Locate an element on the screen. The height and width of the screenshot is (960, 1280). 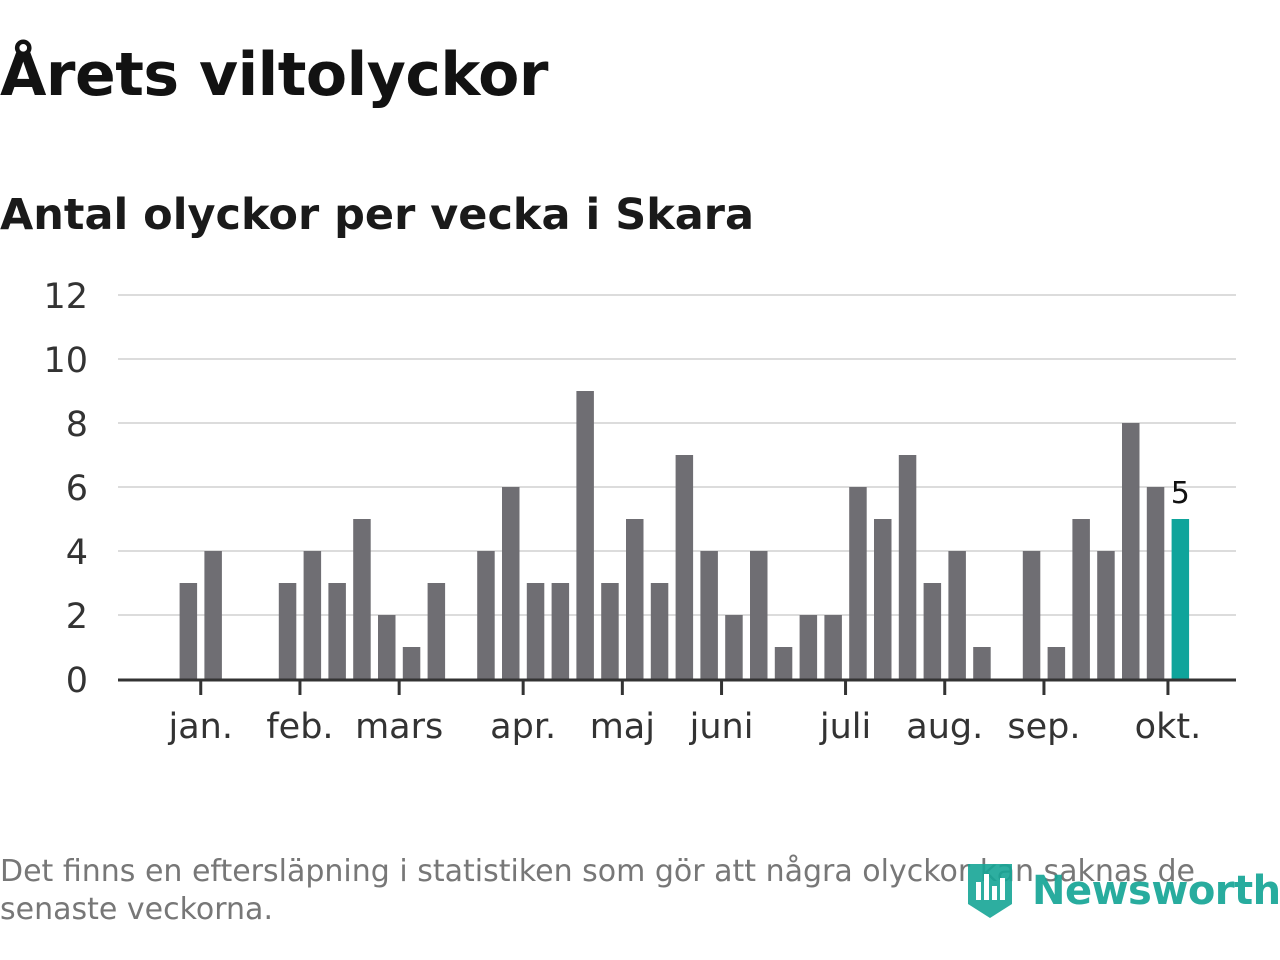
newsworthy-logo-icon is located at coordinates (990, 891).